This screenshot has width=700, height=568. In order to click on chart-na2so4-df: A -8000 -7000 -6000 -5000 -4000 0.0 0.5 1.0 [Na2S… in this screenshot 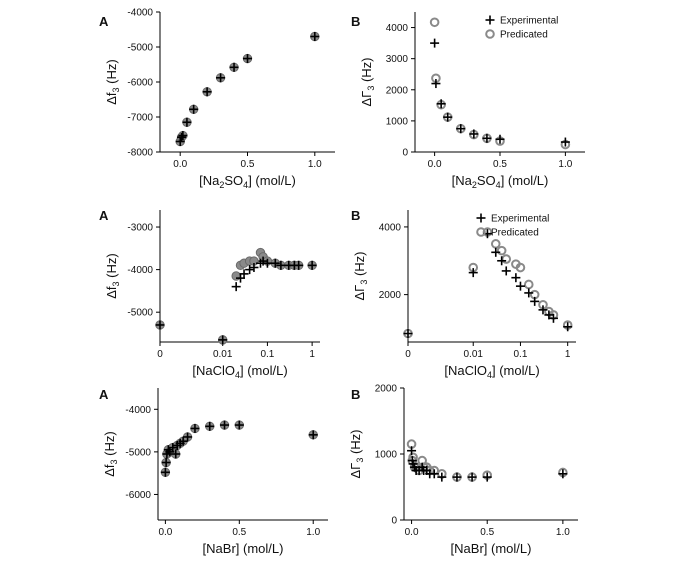, I will do `click(217, 99)`.